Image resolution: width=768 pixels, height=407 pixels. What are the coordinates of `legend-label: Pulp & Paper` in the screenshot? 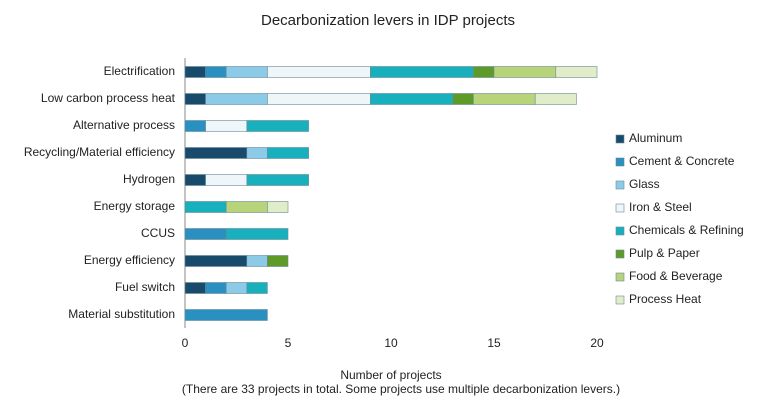 It's located at (664, 253).